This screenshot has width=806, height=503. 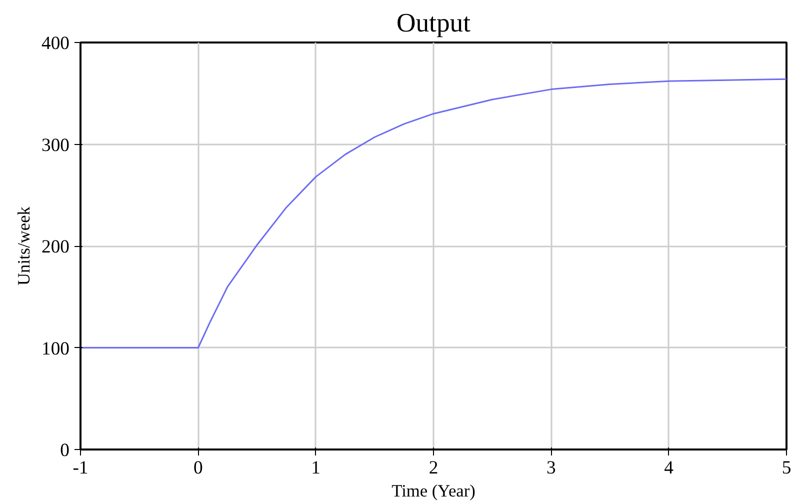 What do you see at coordinates (551, 468) in the screenshot?
I see `x-tick-label: 3` at bounding box center [551, 468].